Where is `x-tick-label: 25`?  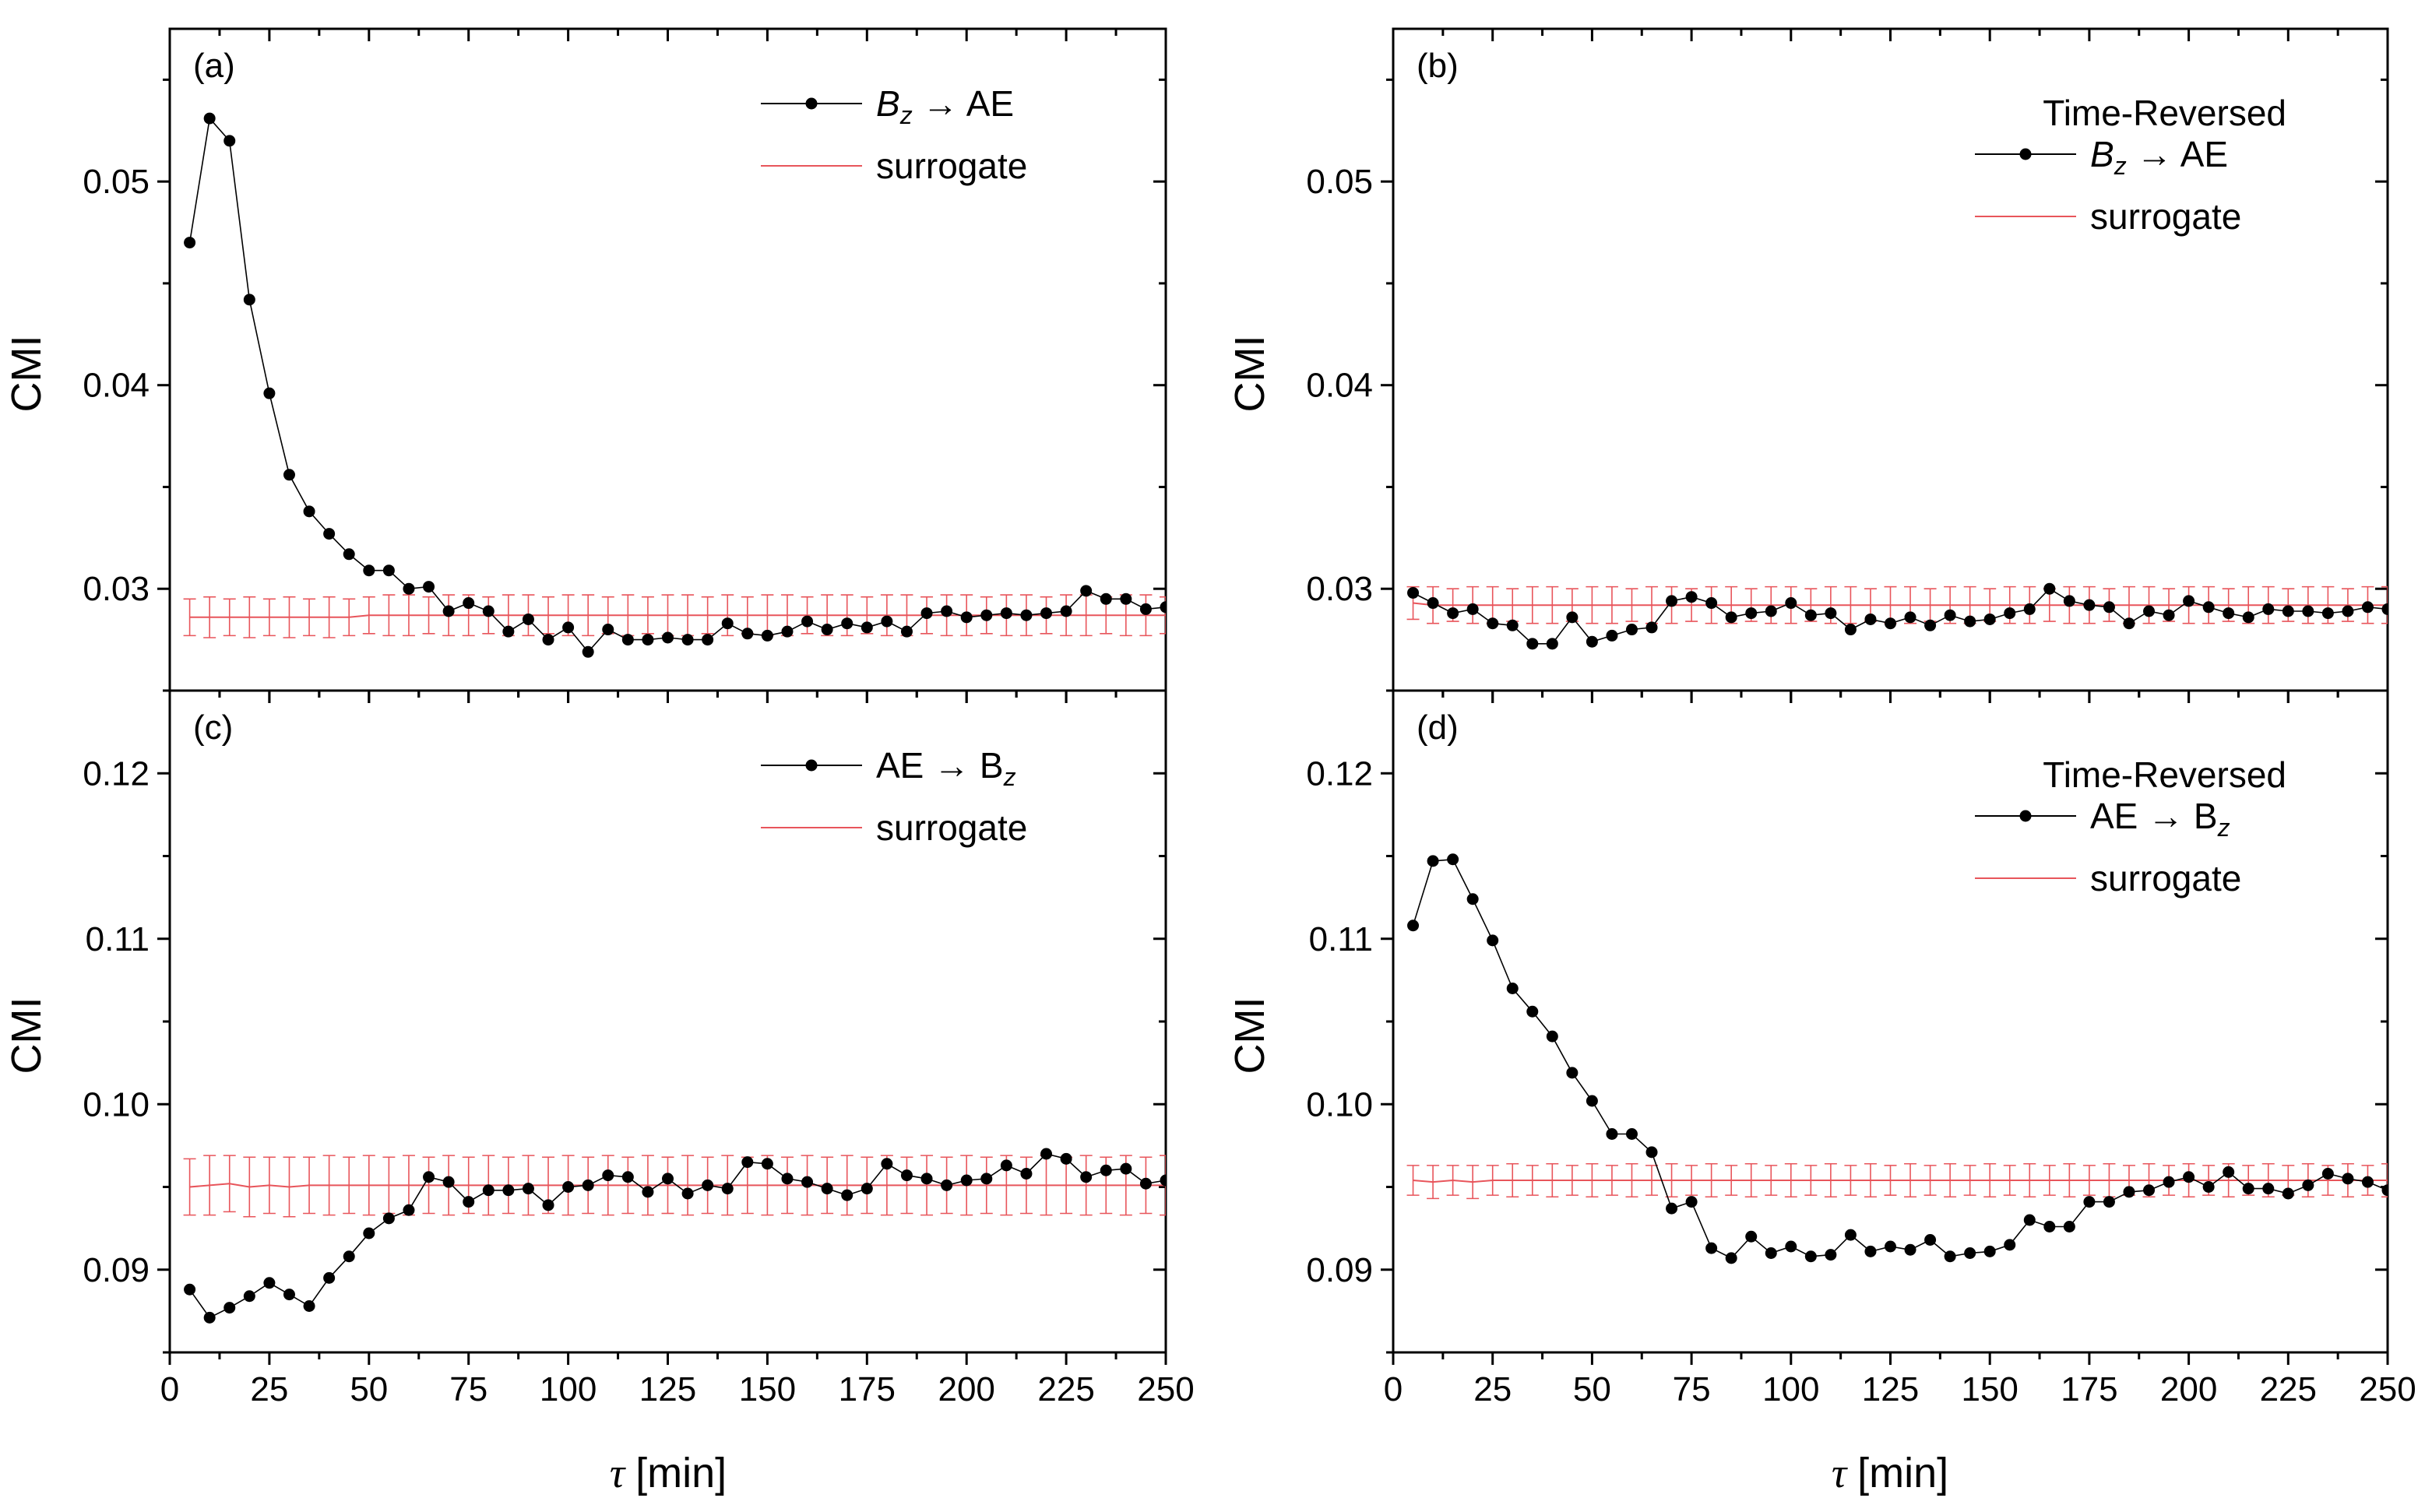
x-tick-label: 25 is located at coordinates (1492, 1389).